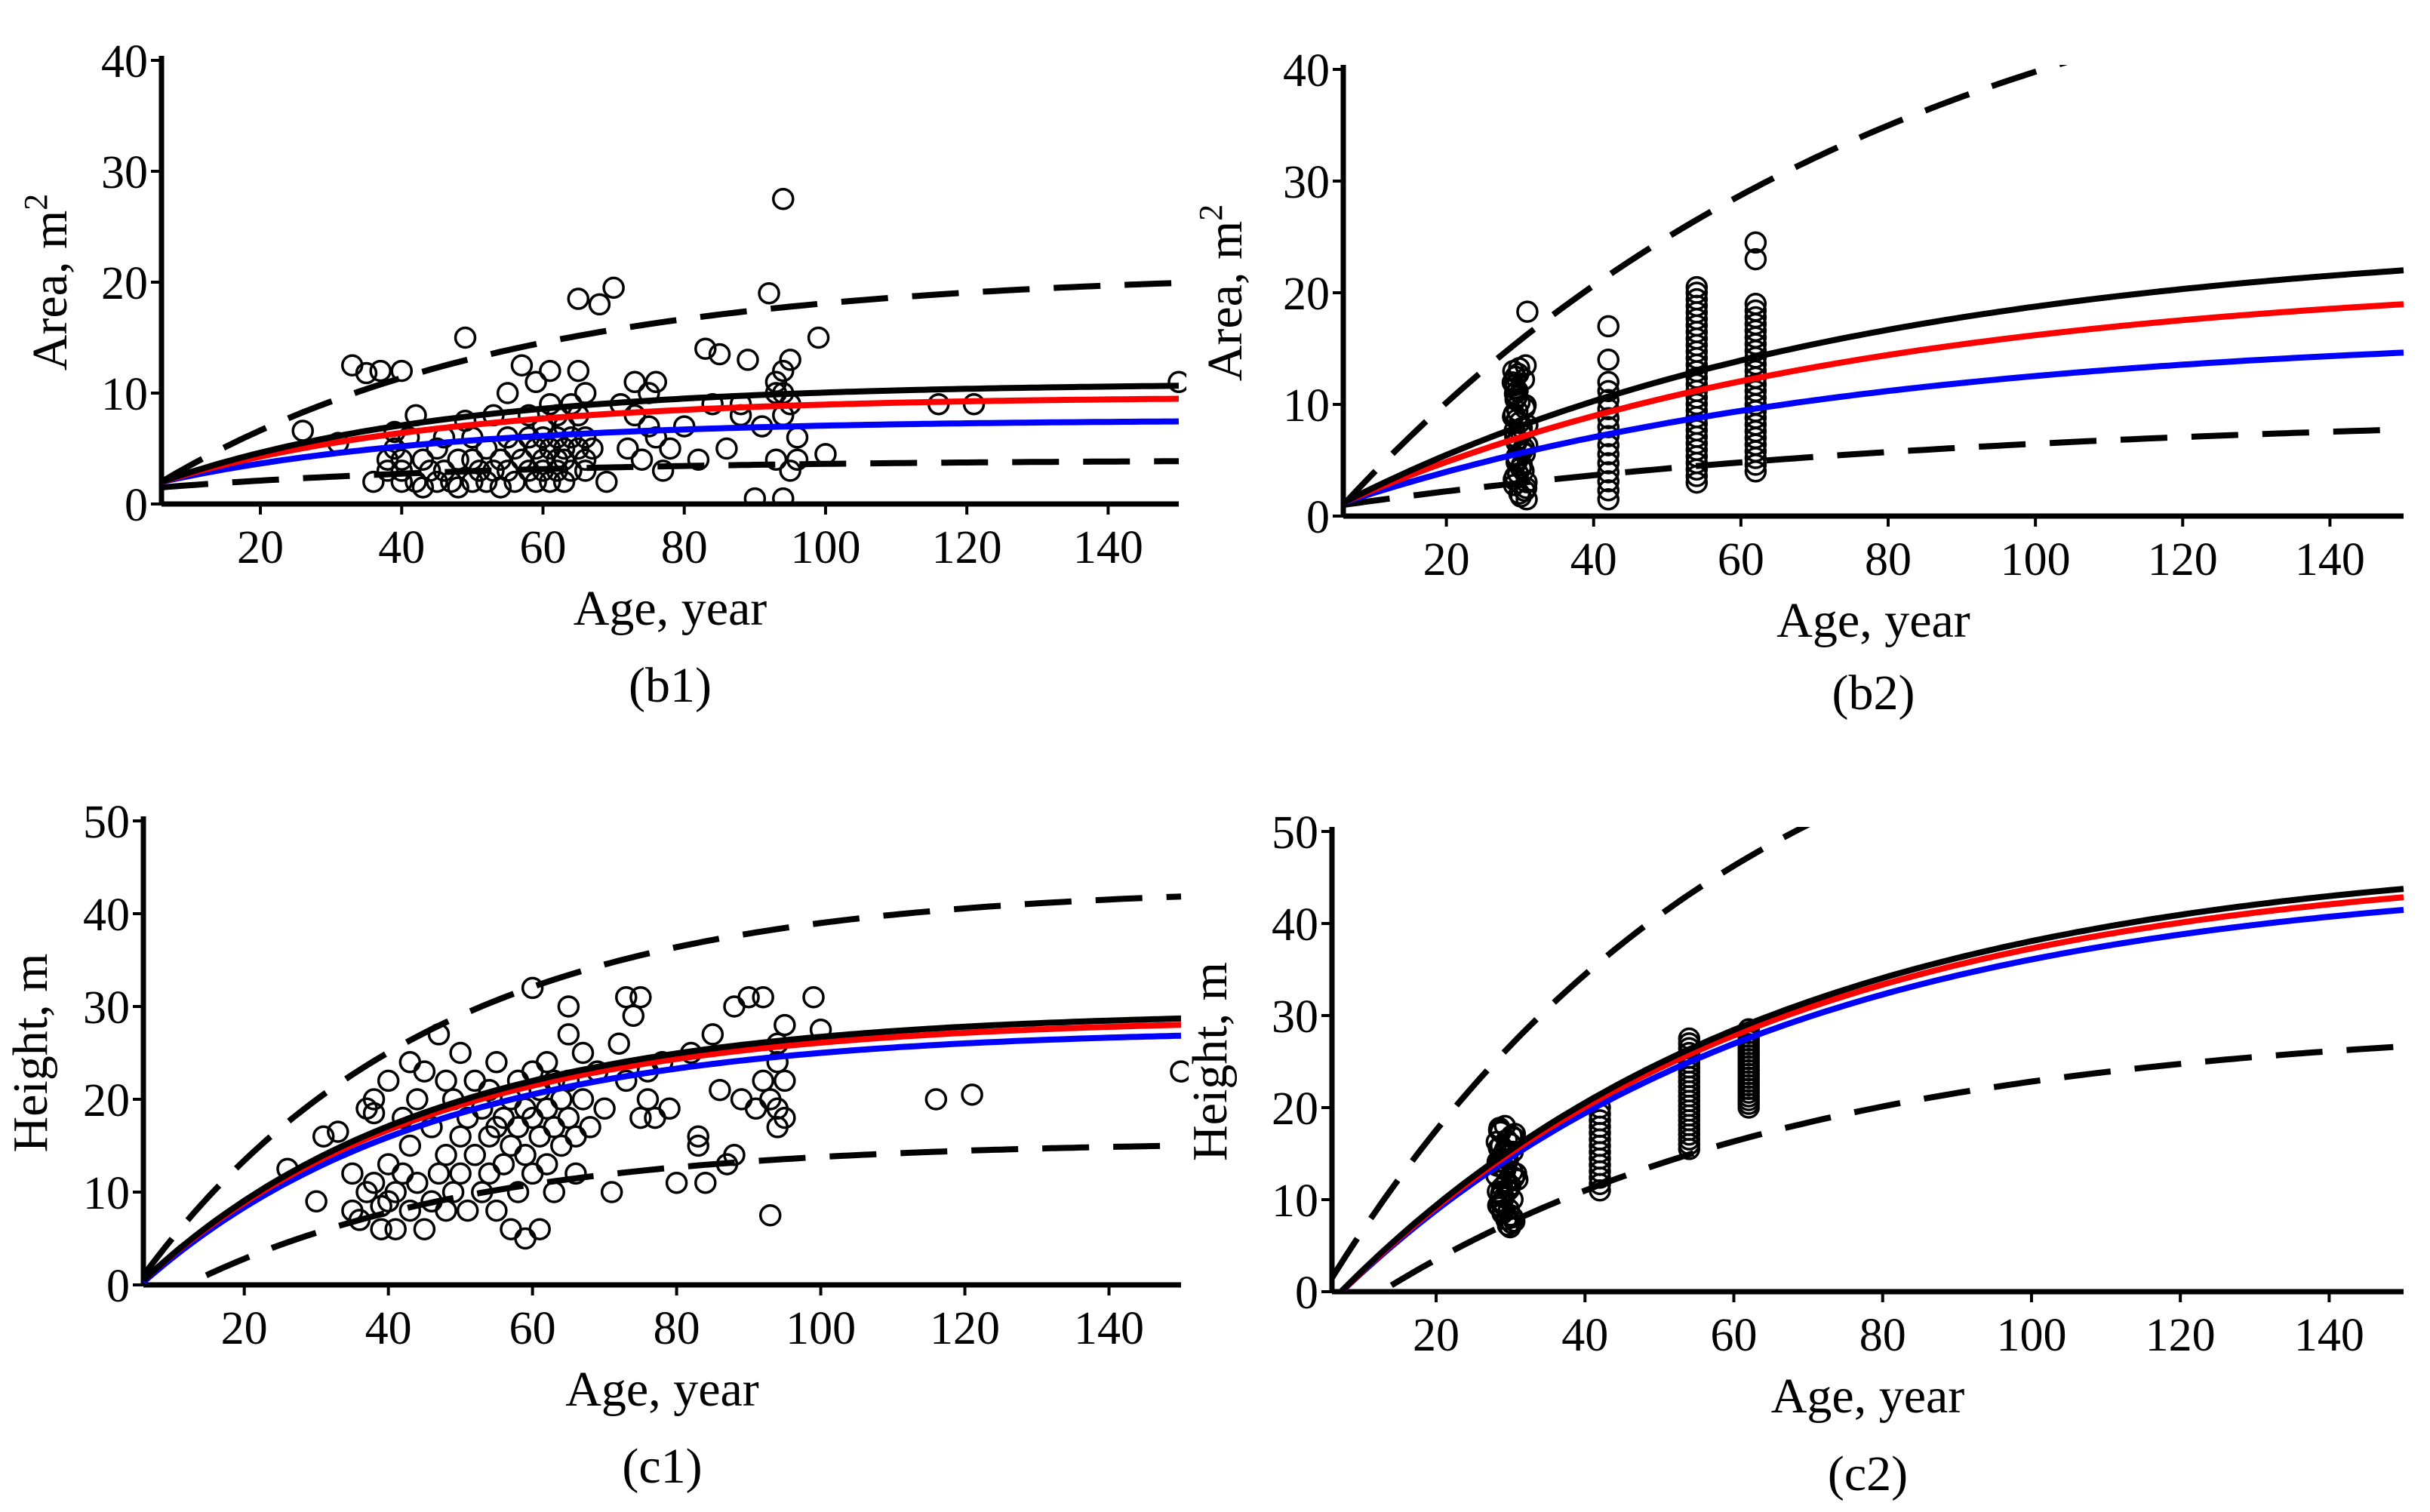 The height and width of the screenshot is (1512, 2430). Describe the element at coordinates (1622, 1128) in the screenshot. I see `scatter-points` at that location.